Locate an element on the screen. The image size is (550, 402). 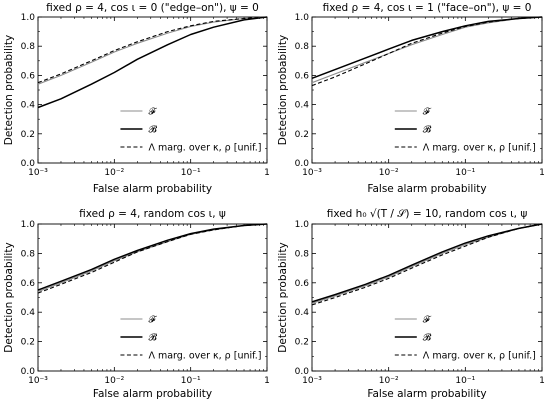
panel-title: fixed ρ = 4, random cos ι, ψ is located at coordinates (152, 214).